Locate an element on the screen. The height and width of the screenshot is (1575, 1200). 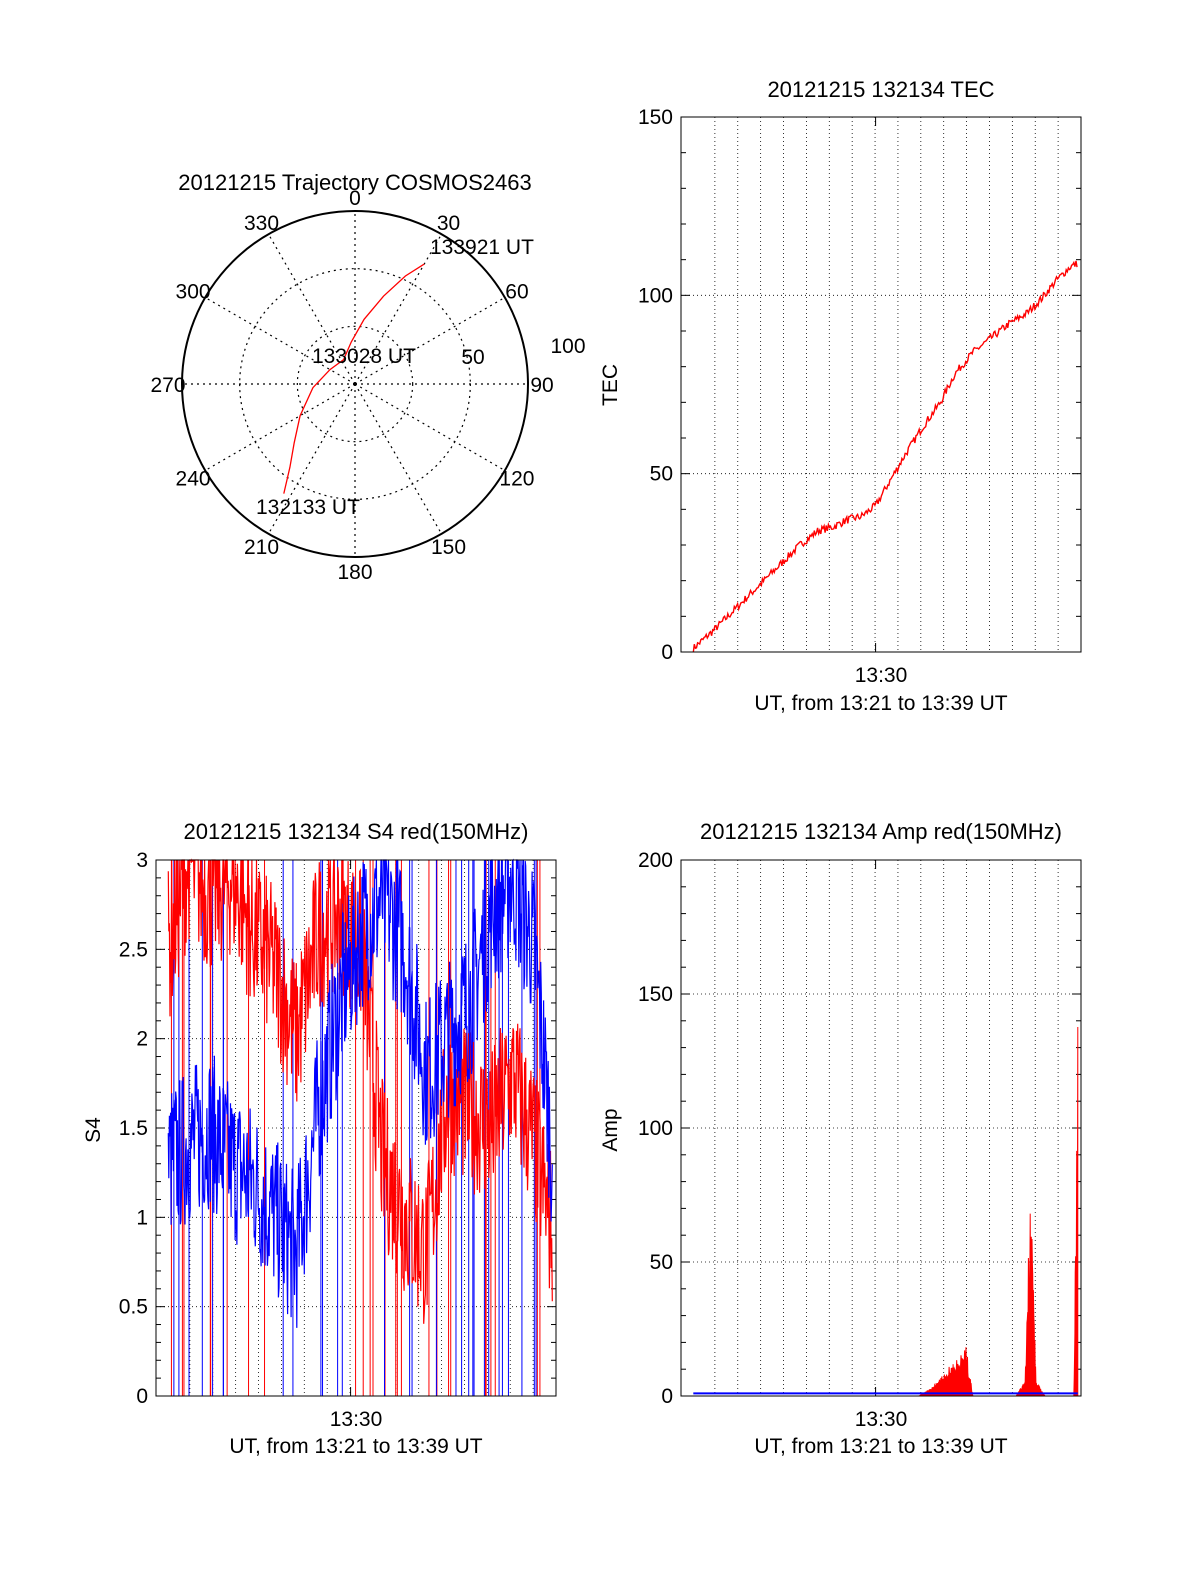
amp-y-tick-labels: 0 50 100 150 200 is located at coordinates (655, 1128).